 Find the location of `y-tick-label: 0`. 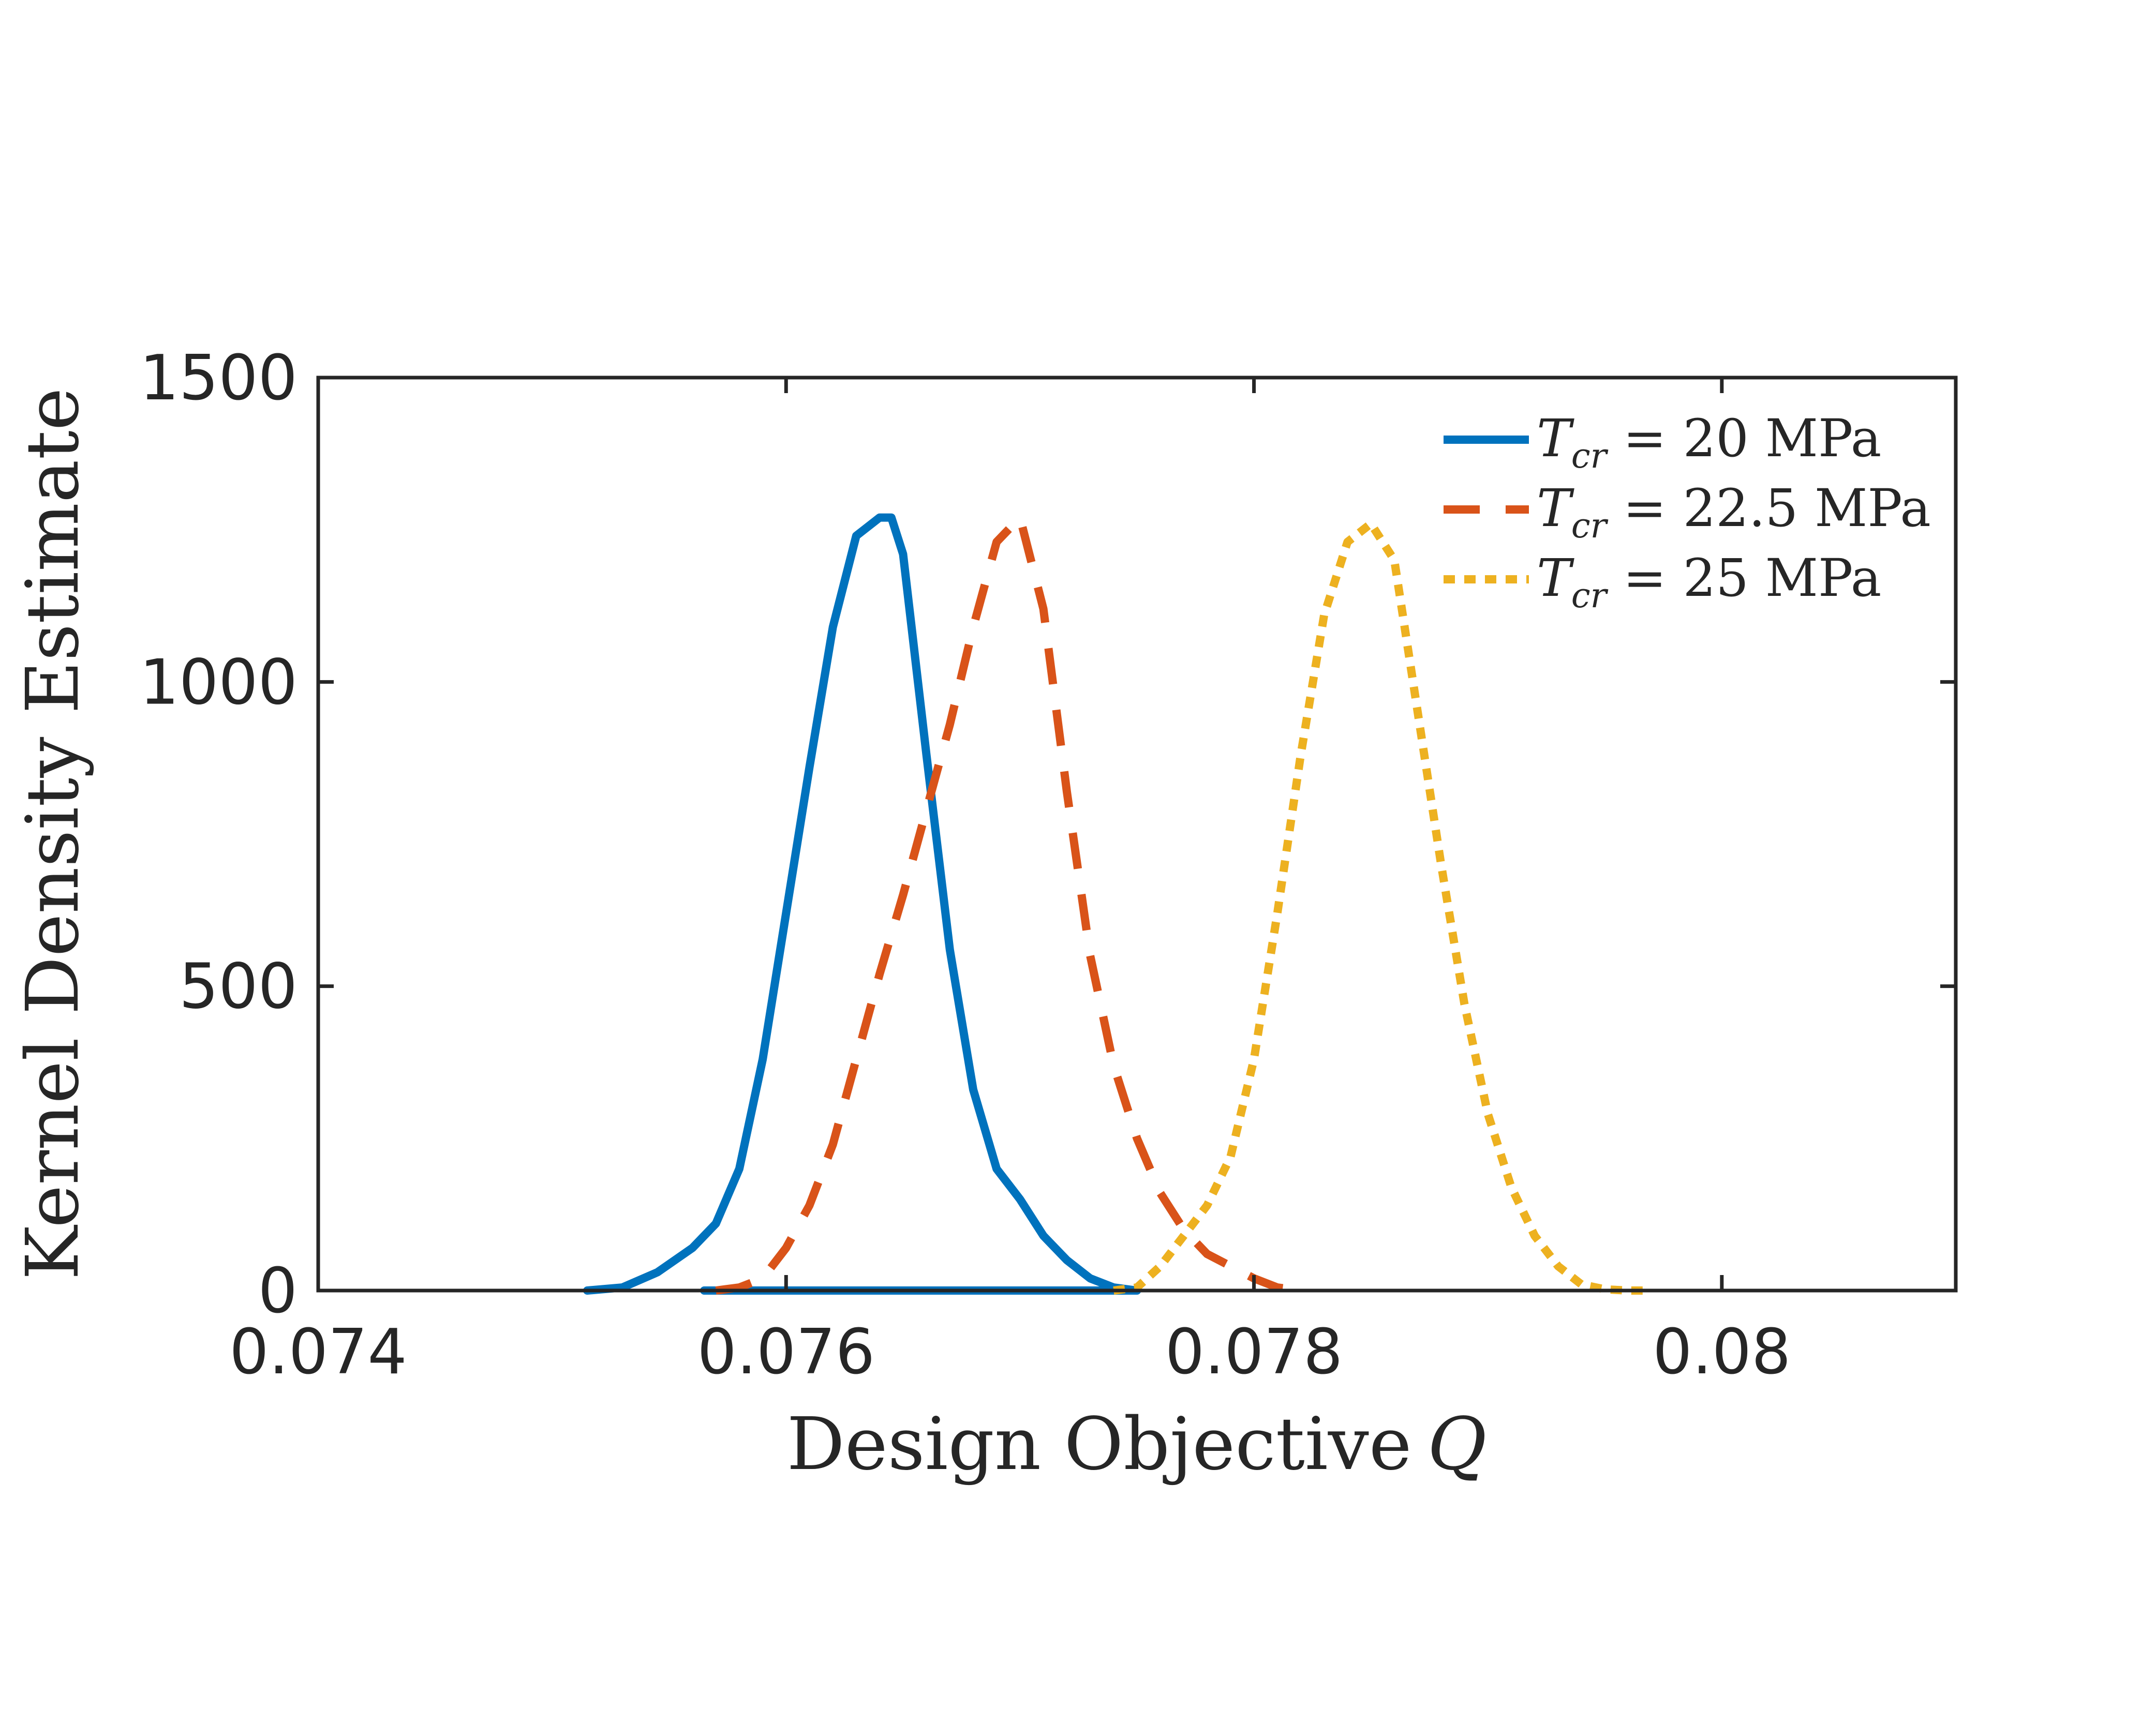

y-tick-label: 0 is located at coordinates (278, 1291).